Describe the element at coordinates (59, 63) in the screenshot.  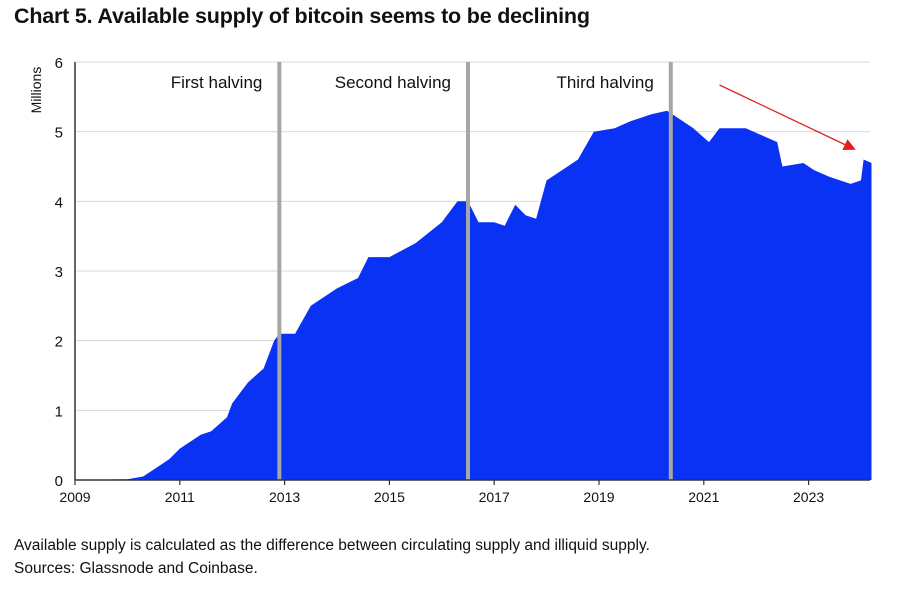
I see `y-tick-label: 6` at that location.